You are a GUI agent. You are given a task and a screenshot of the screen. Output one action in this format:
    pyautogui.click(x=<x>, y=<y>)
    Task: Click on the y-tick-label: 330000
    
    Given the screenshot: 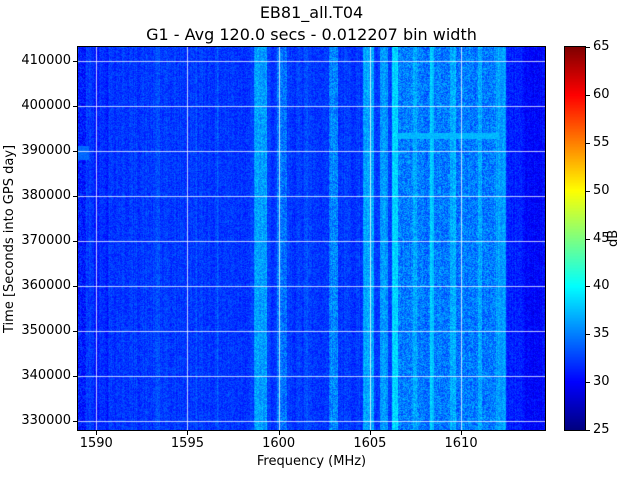 What is the action you would take?
    pyautogui.click(x=46, y=420)
    